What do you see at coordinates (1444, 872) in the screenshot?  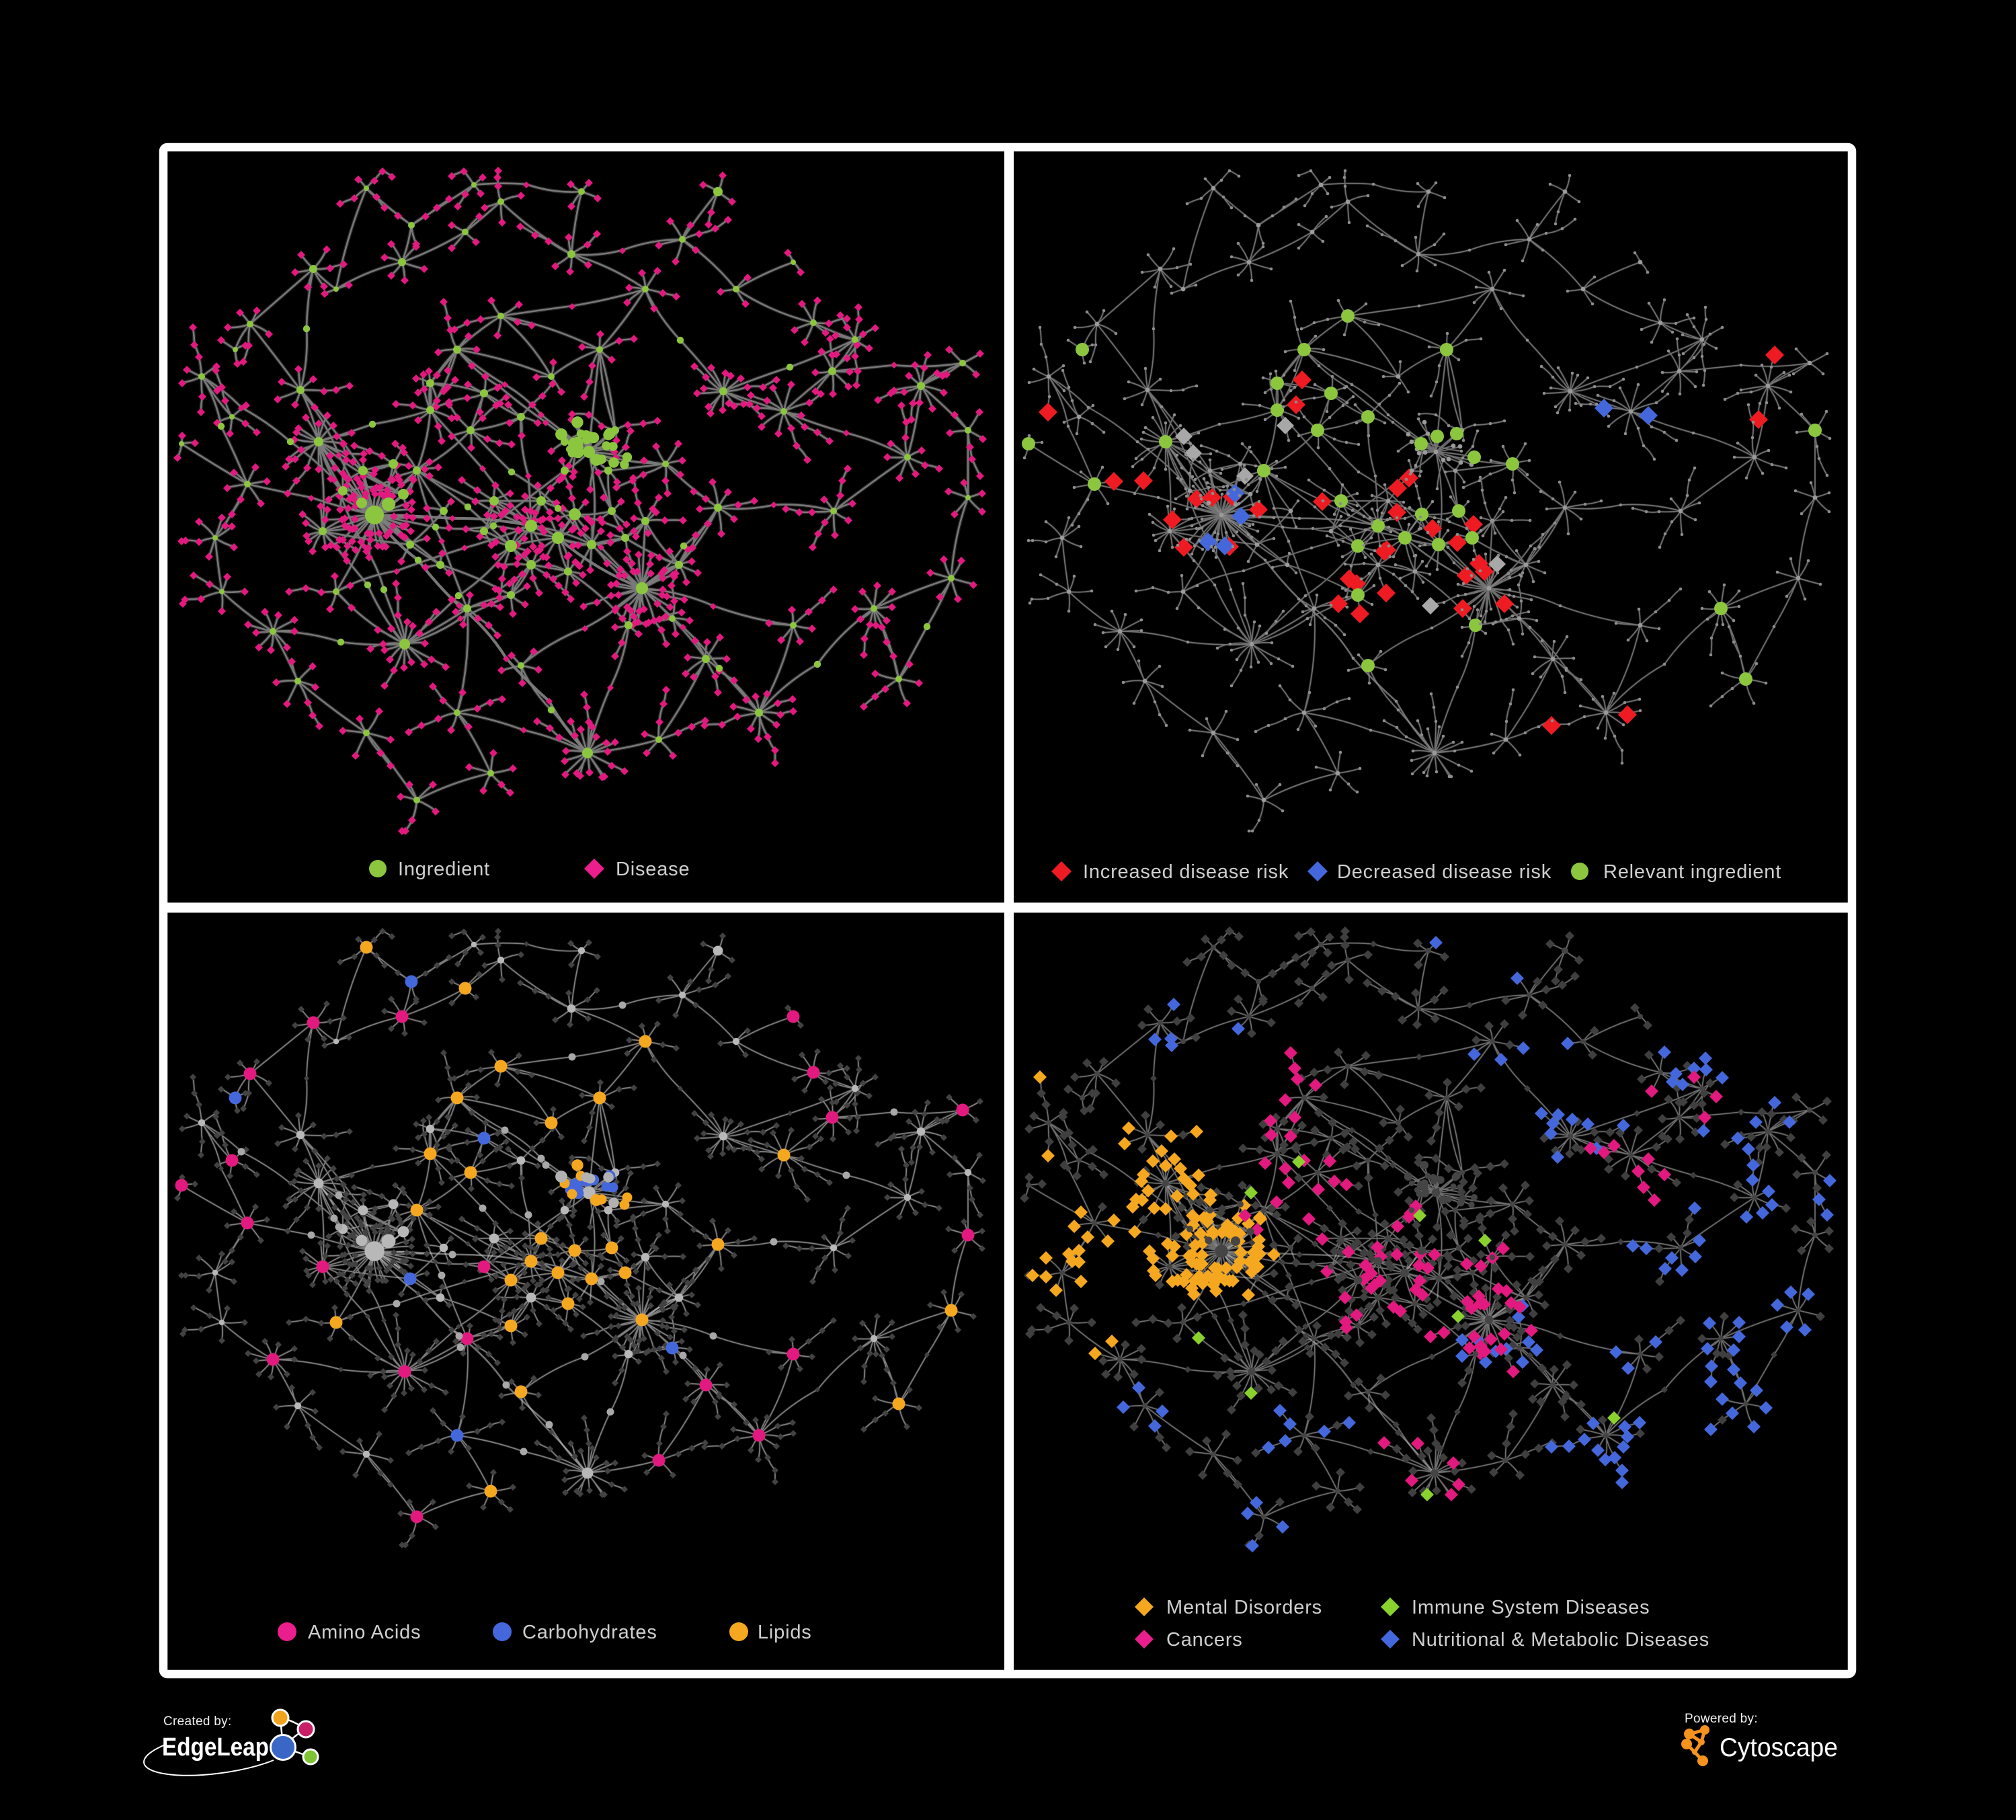 I see `svg-text: Decreased disease risk` at bounding box center [1444, 872].